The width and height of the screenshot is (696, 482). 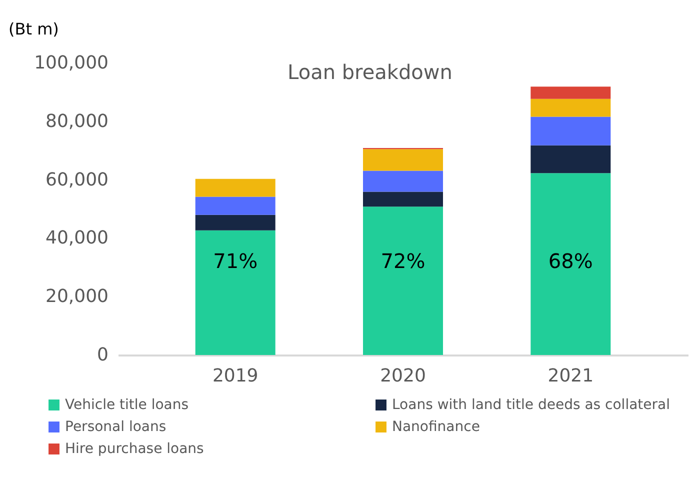 I want to click on legend-label: Hire purchase loans, so click(x=134, y=449).